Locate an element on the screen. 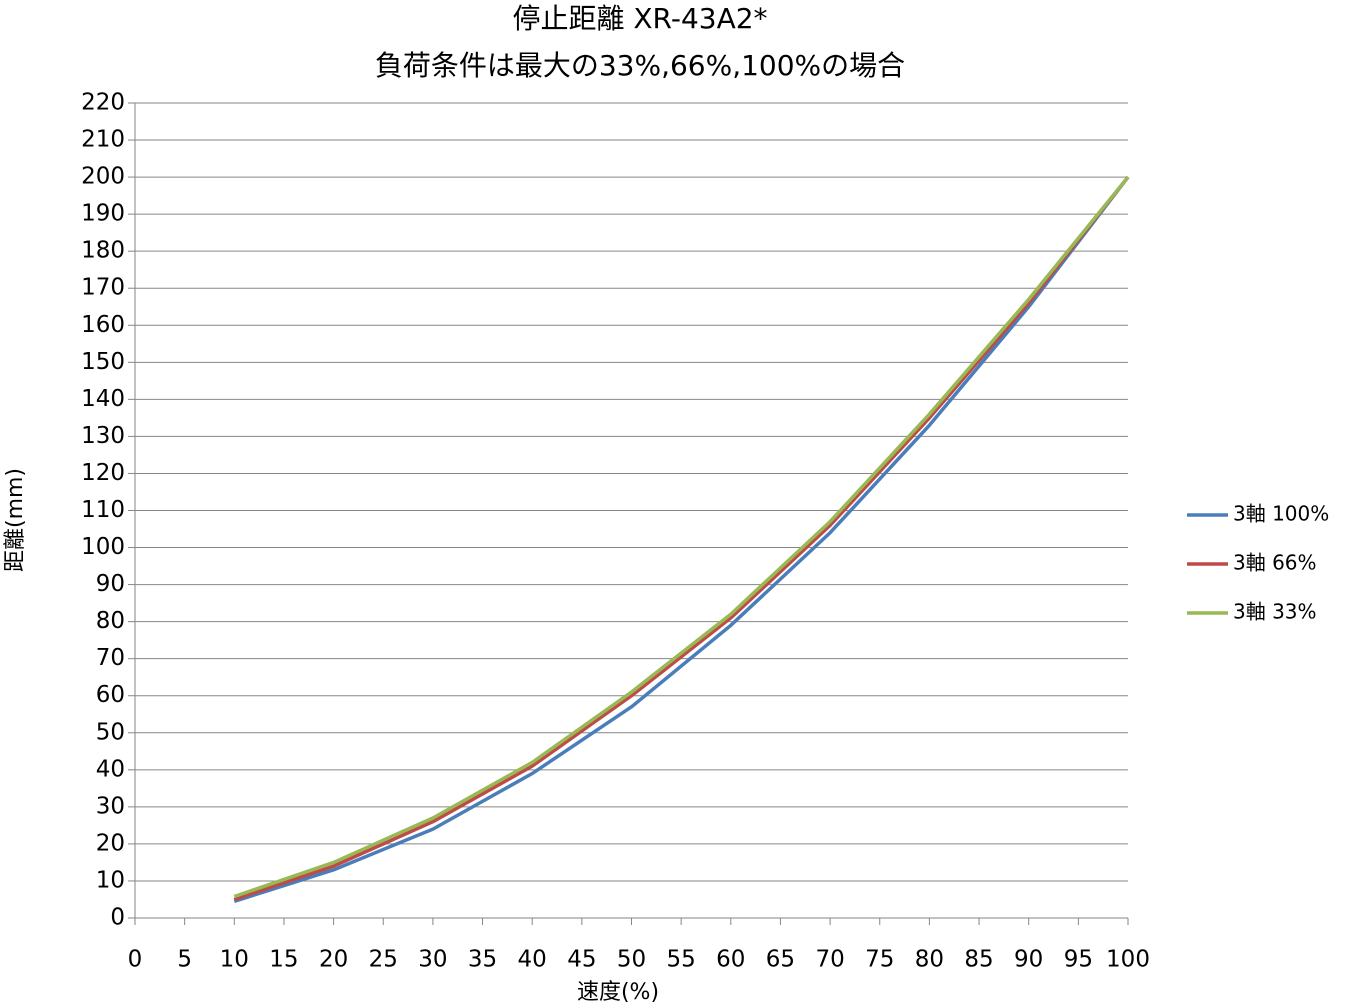 This screenshot has width=1347, height=1008. y-tick-label: 190 is located at coordinates (103, 214).